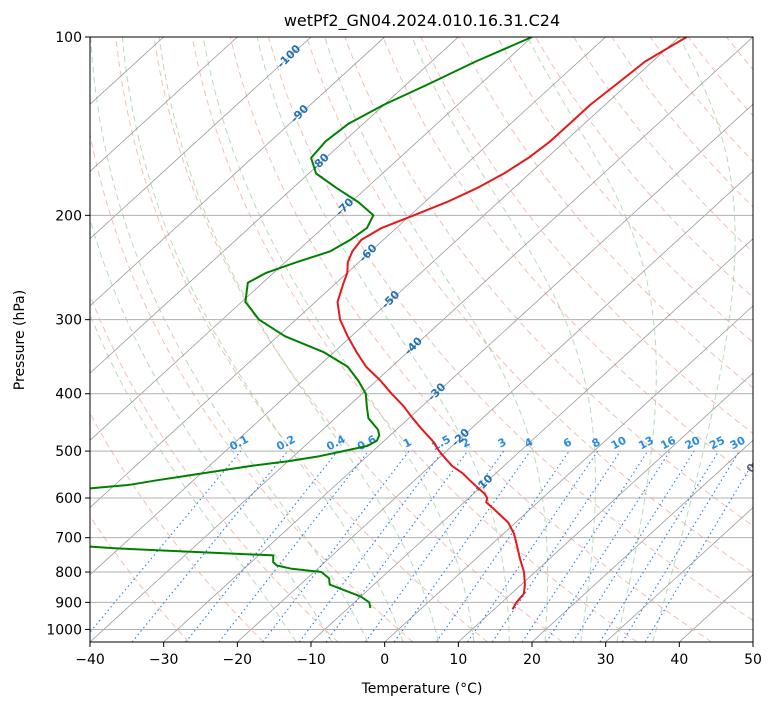 The height and width of the screenshot is (708, 775). I want to click on mixing-ratio-label: 0.6, so click(367, 443).